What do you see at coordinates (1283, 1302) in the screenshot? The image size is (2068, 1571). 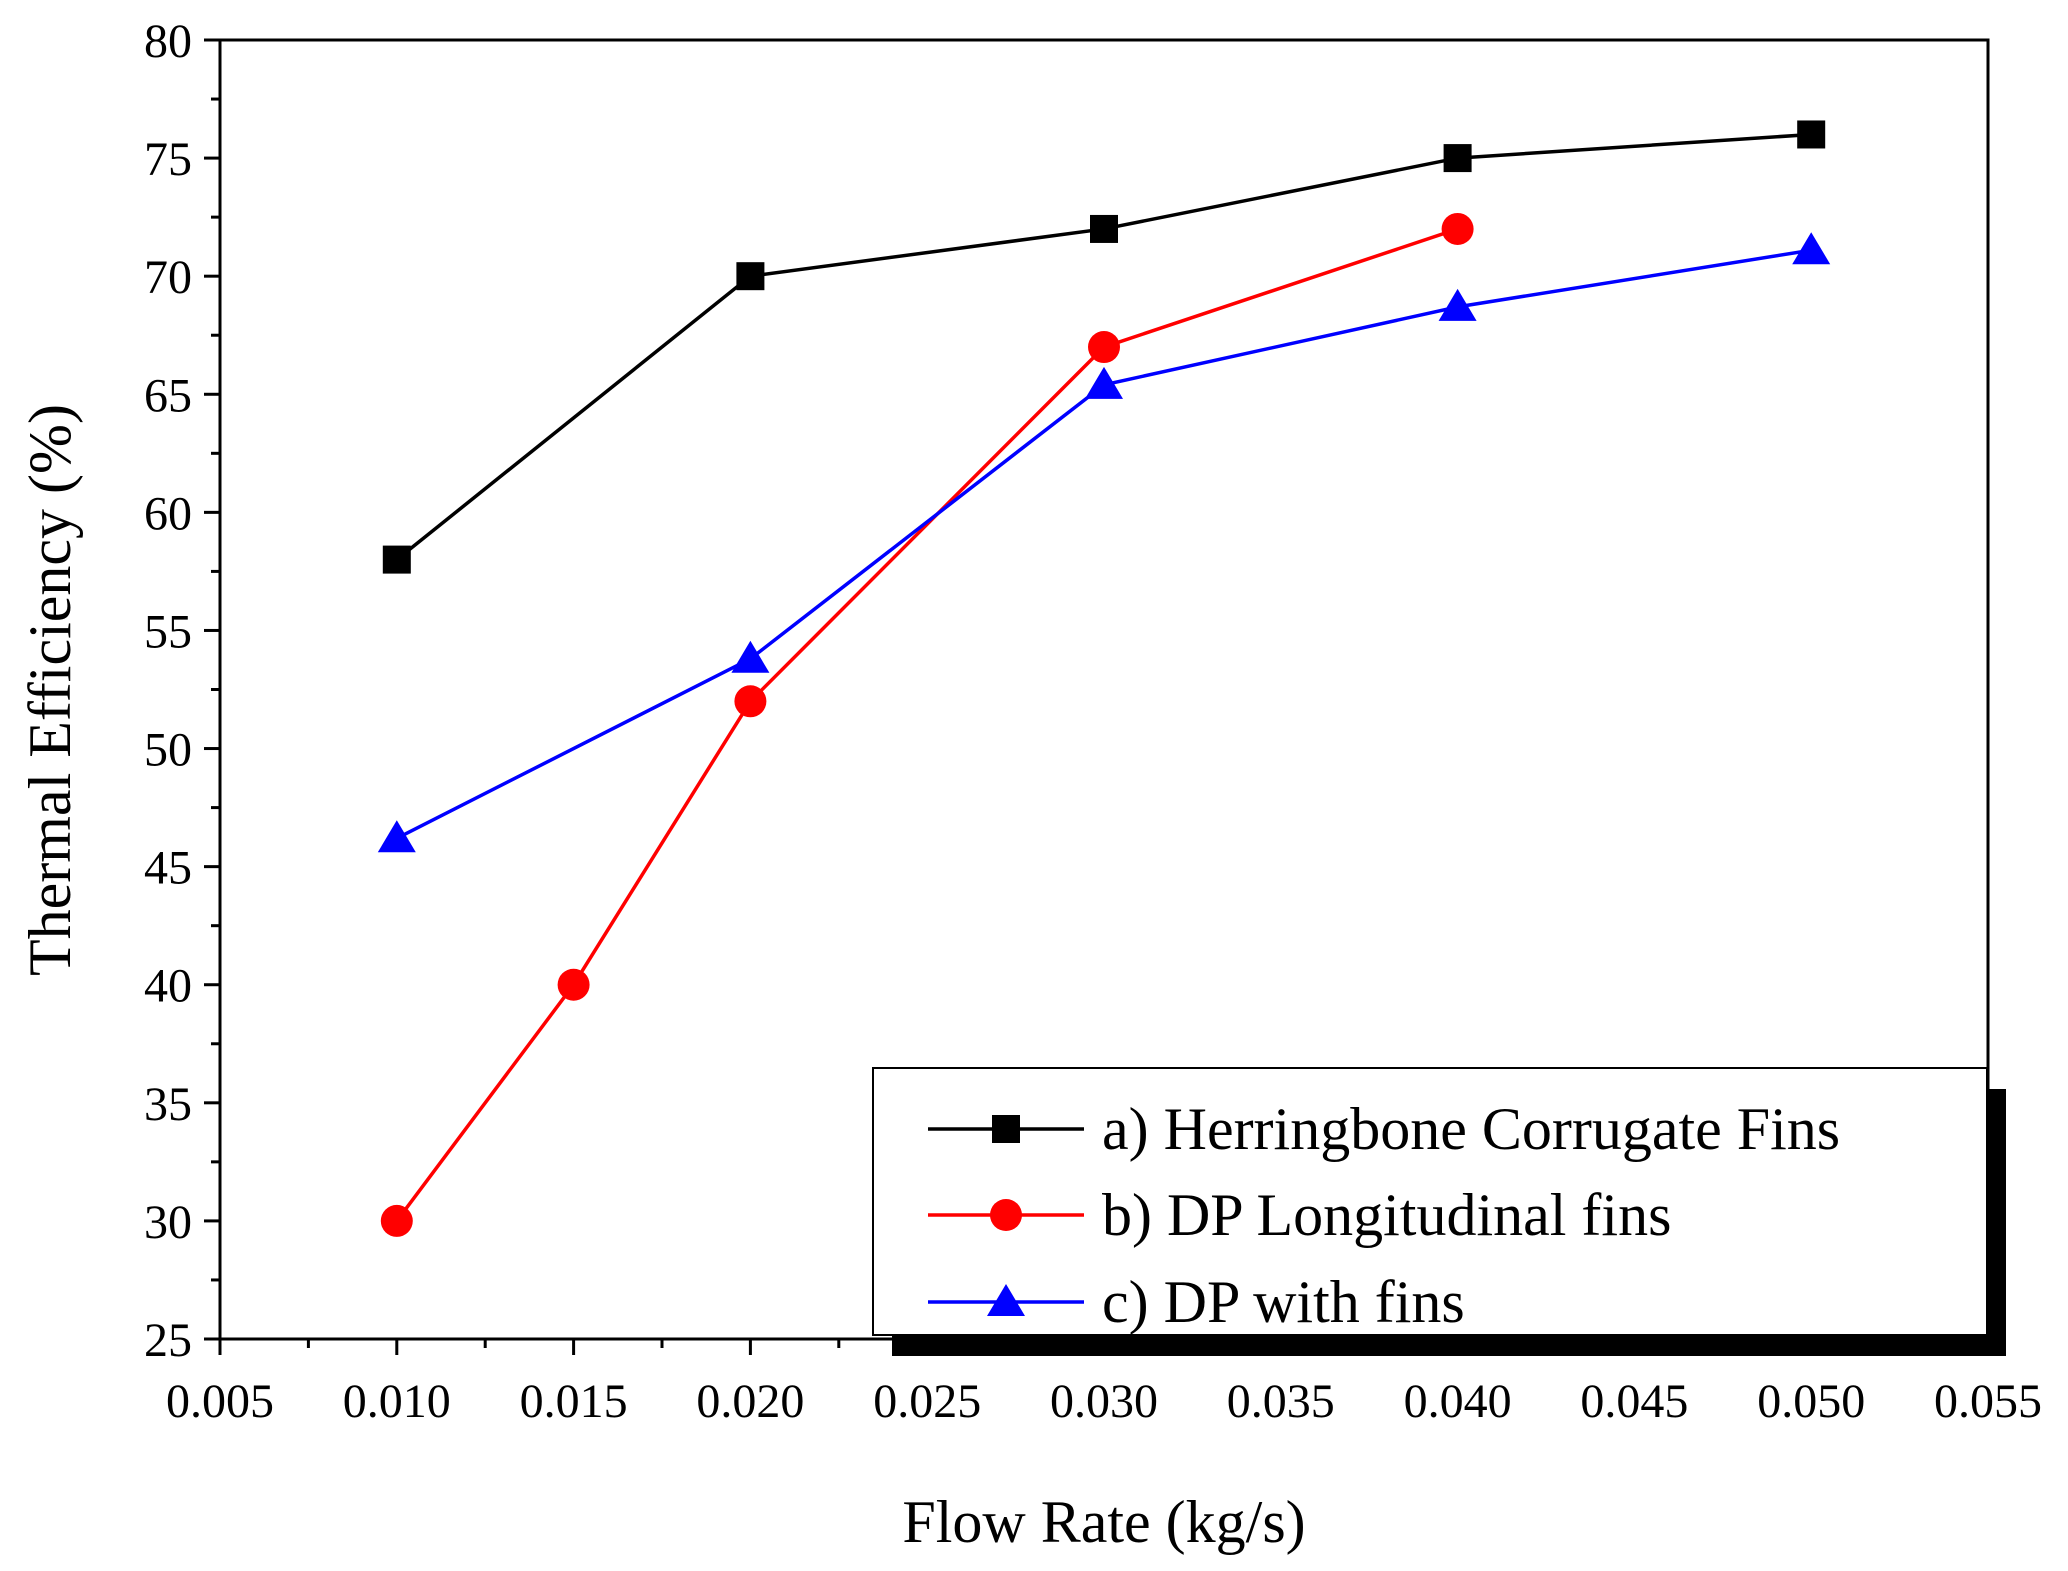 I see `legend-label: c) DP with fins` at bounding box center [1283, 1302].